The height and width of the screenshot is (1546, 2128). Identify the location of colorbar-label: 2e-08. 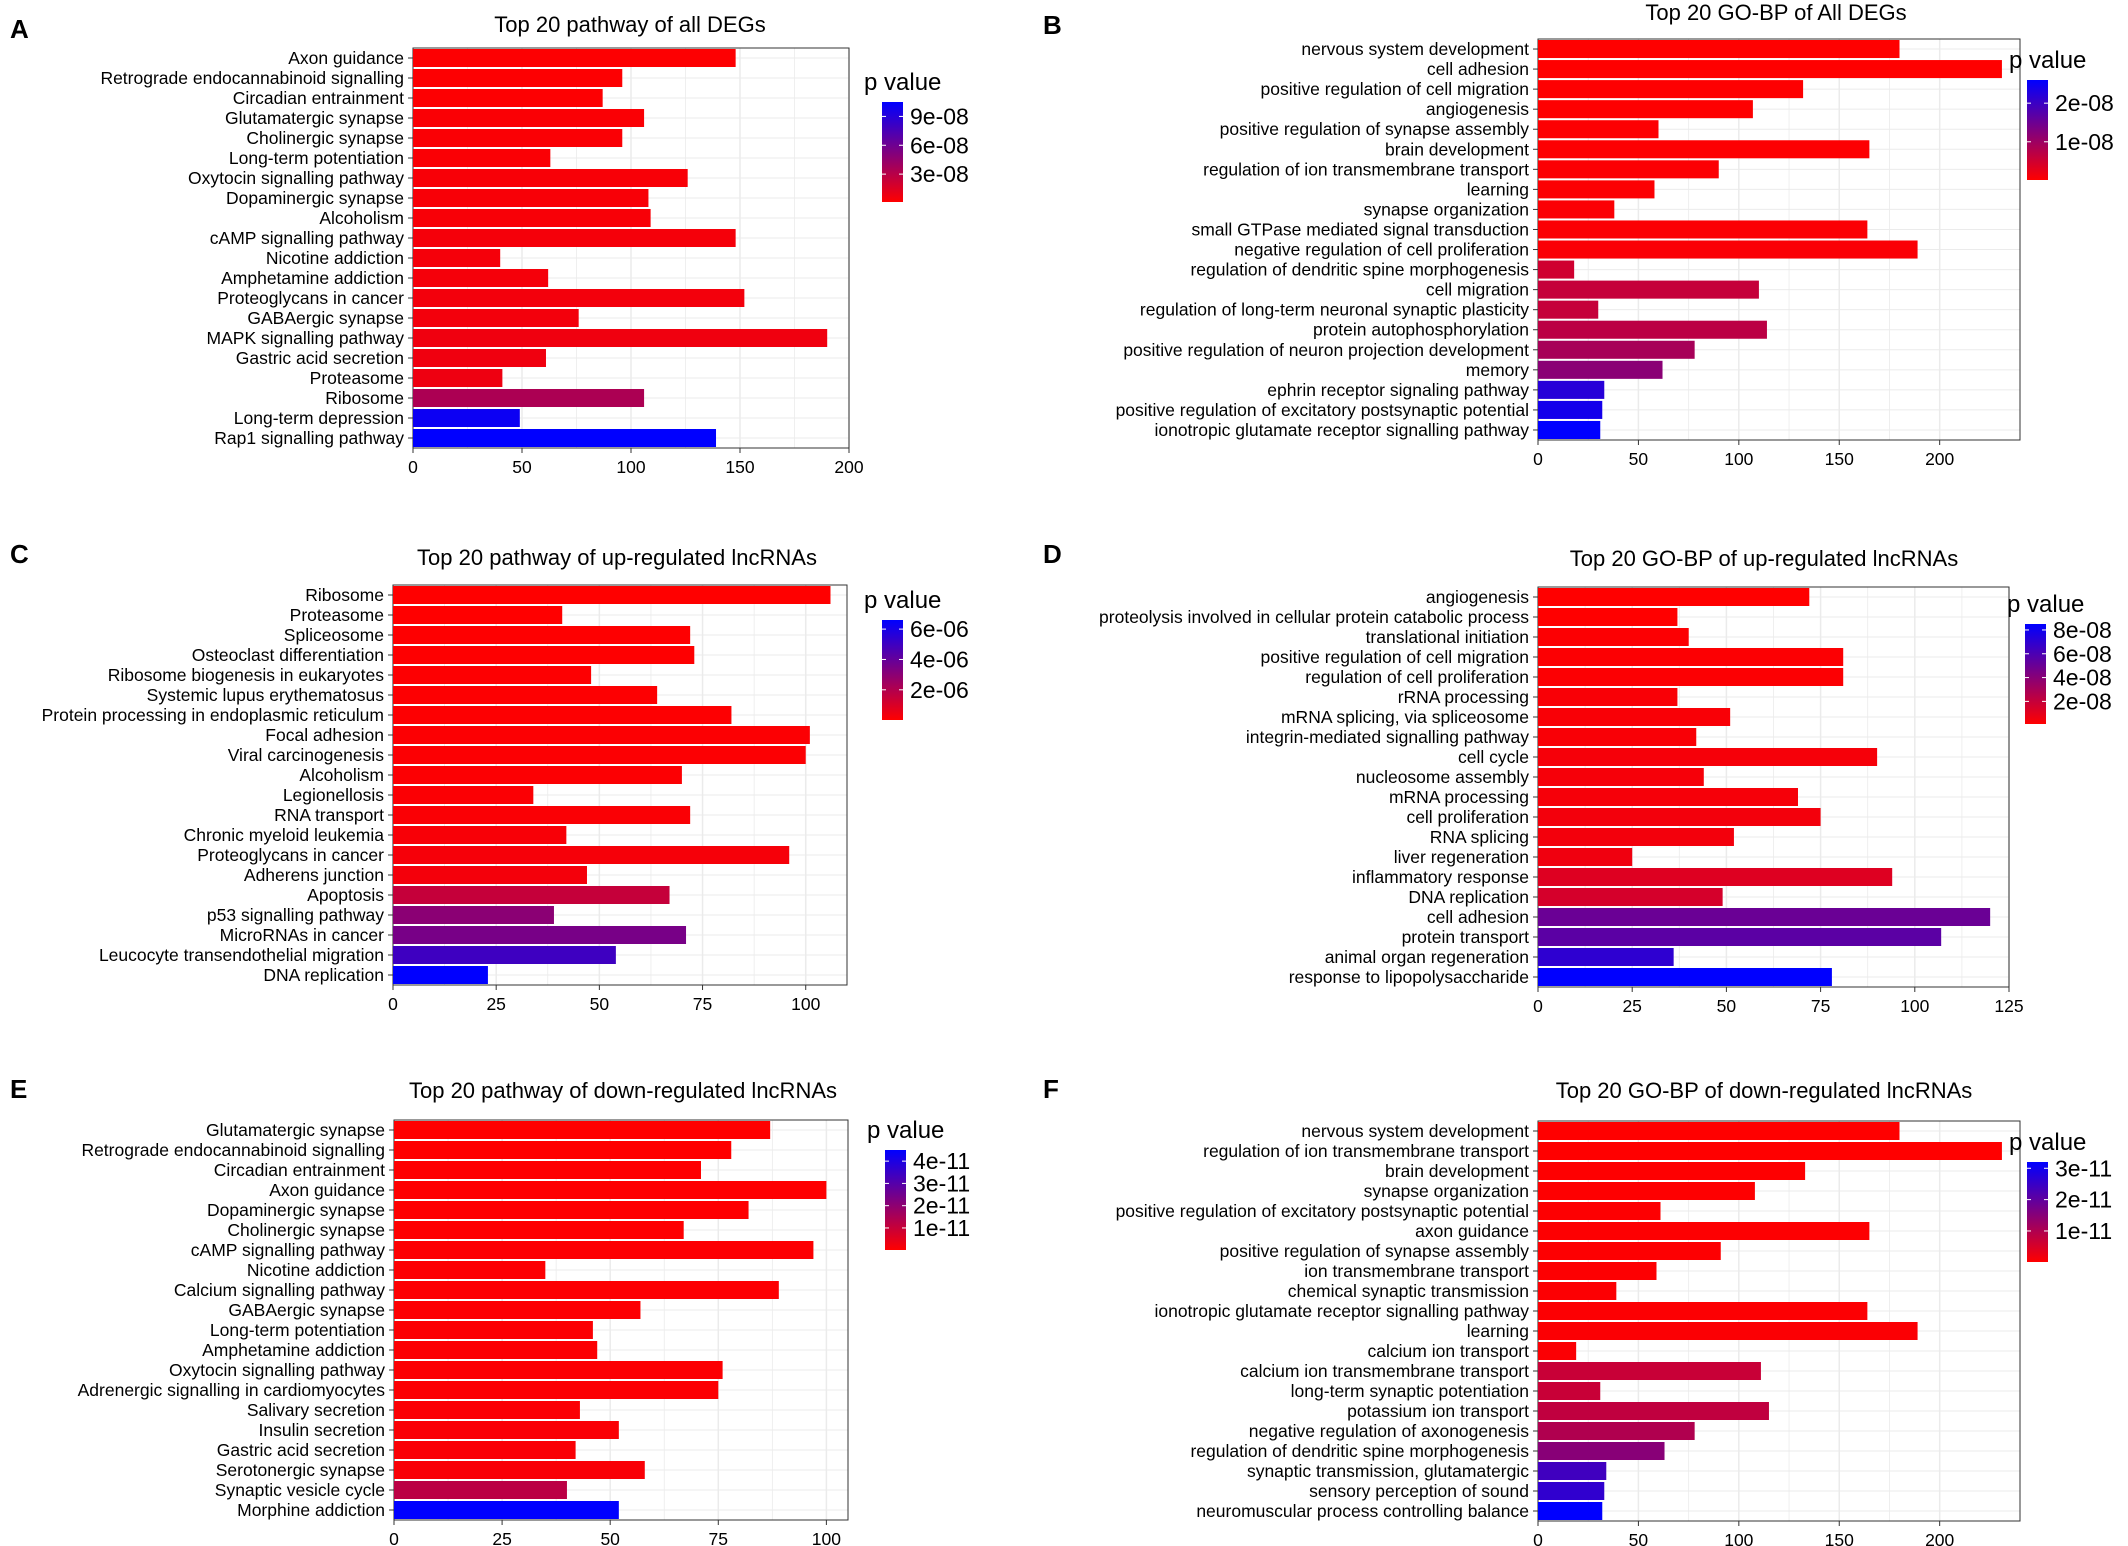
(2084, 103).